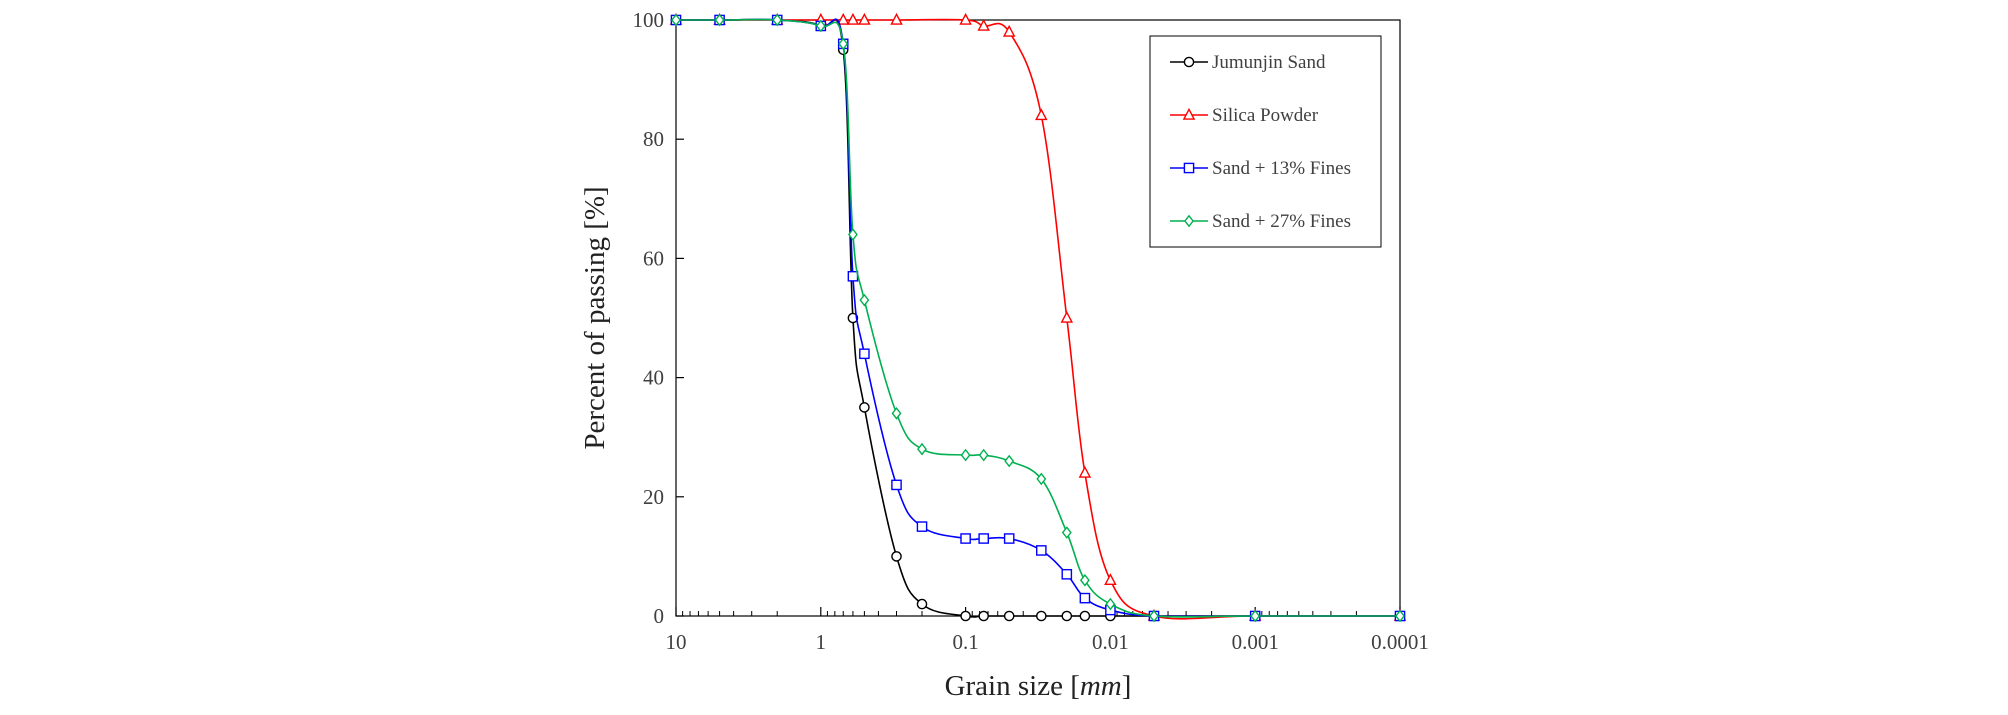  I want to click on legend-label: Sand + 27% Fines, so click(1281, 221).